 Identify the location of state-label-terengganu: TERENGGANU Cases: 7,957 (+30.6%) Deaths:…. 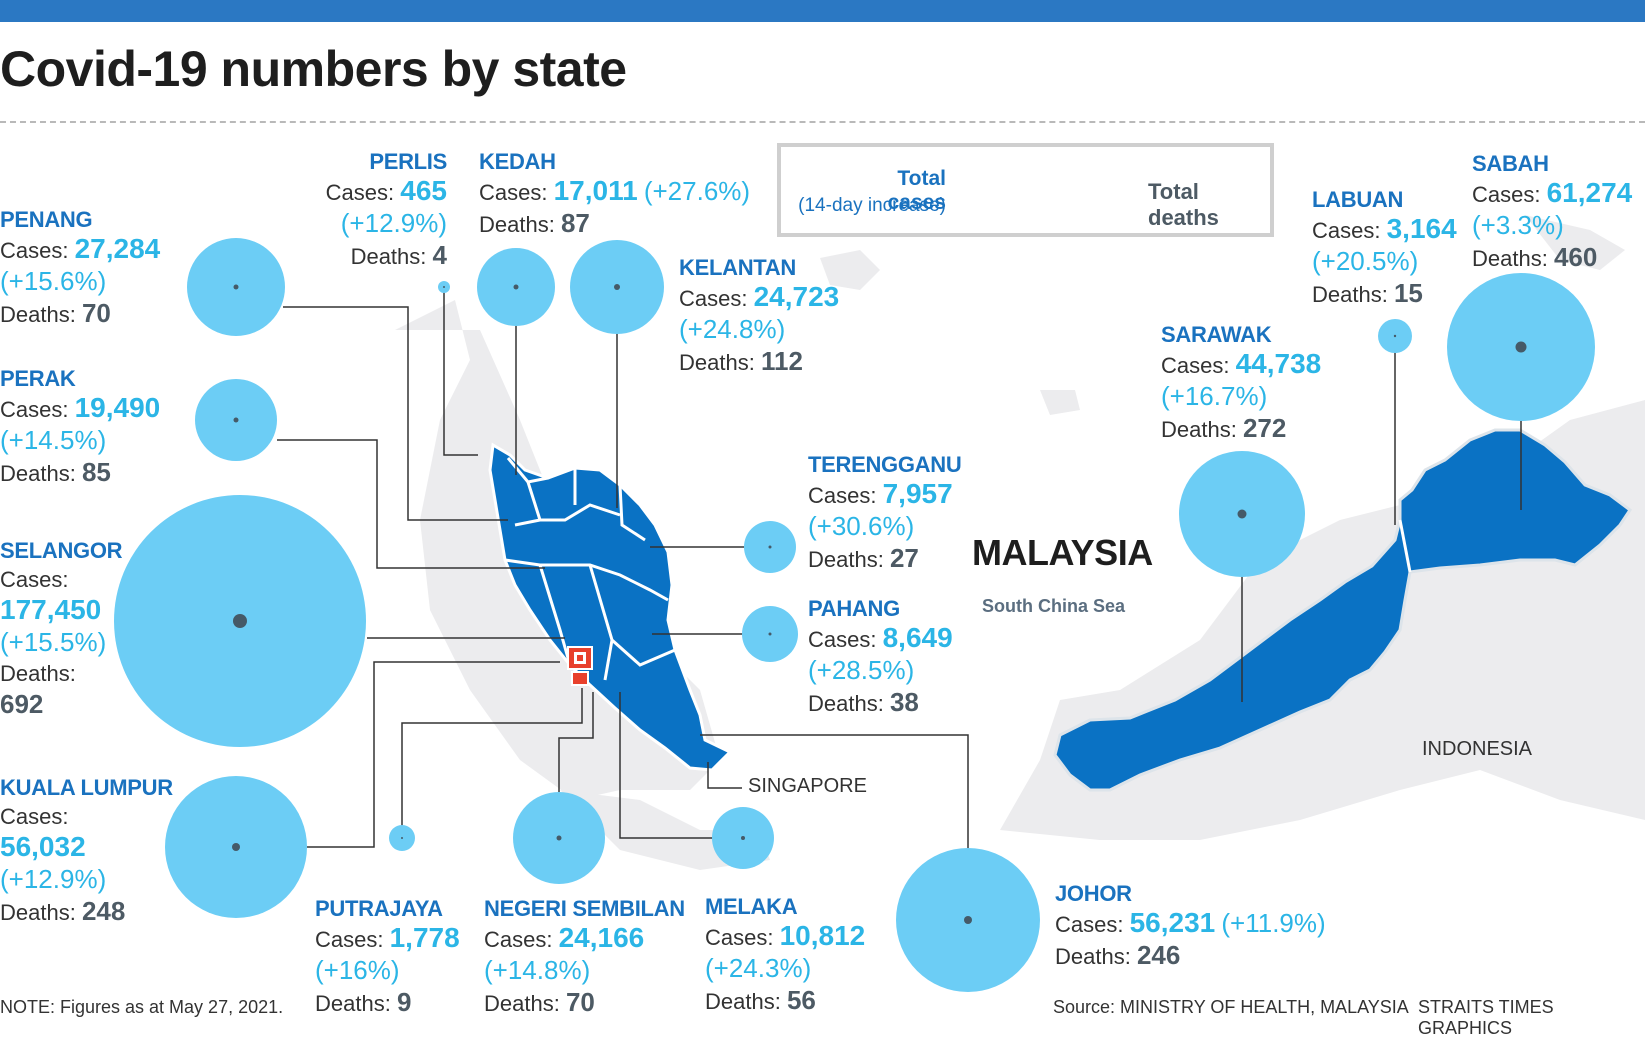
(885, 512).